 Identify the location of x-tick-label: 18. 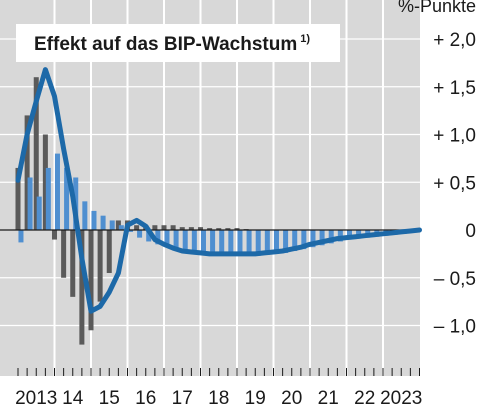
(218, 398).